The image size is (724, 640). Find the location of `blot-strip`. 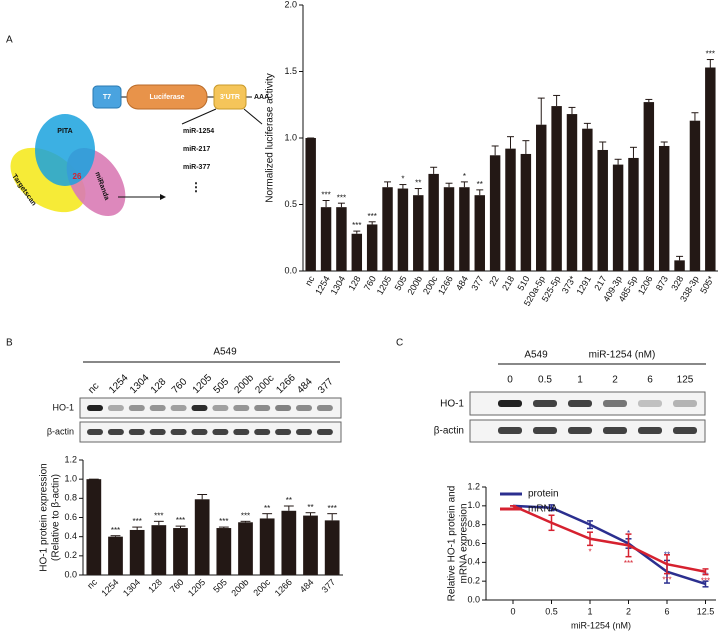

blot-strip is located at coordinates (210, 432).